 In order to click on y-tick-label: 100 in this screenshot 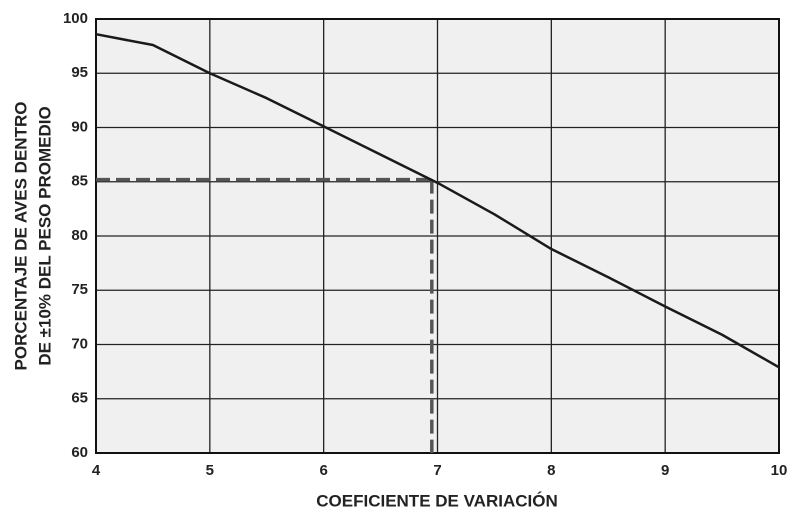, I will do `click(75, 18)`.